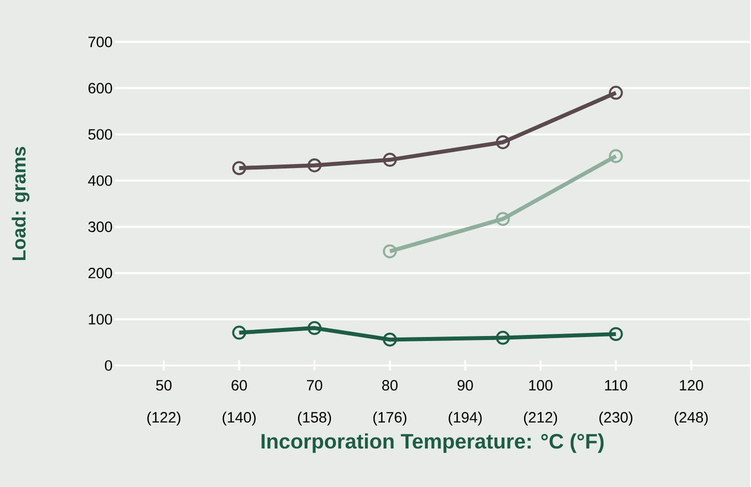 Image resolution: width=751 pixels, height=487 pixels. Describe the element at coordinates (314, 418) in the screenshot. I see `x2-tick-label: (158)` at that location.